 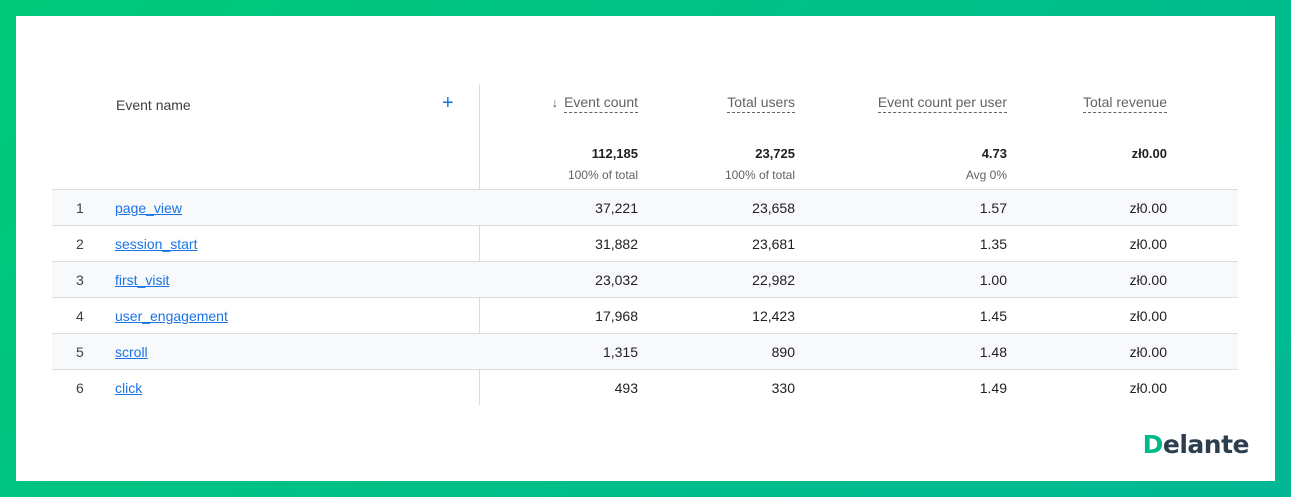 I want to click on cell-per-user: 1.45, so click(x=993, y=316).